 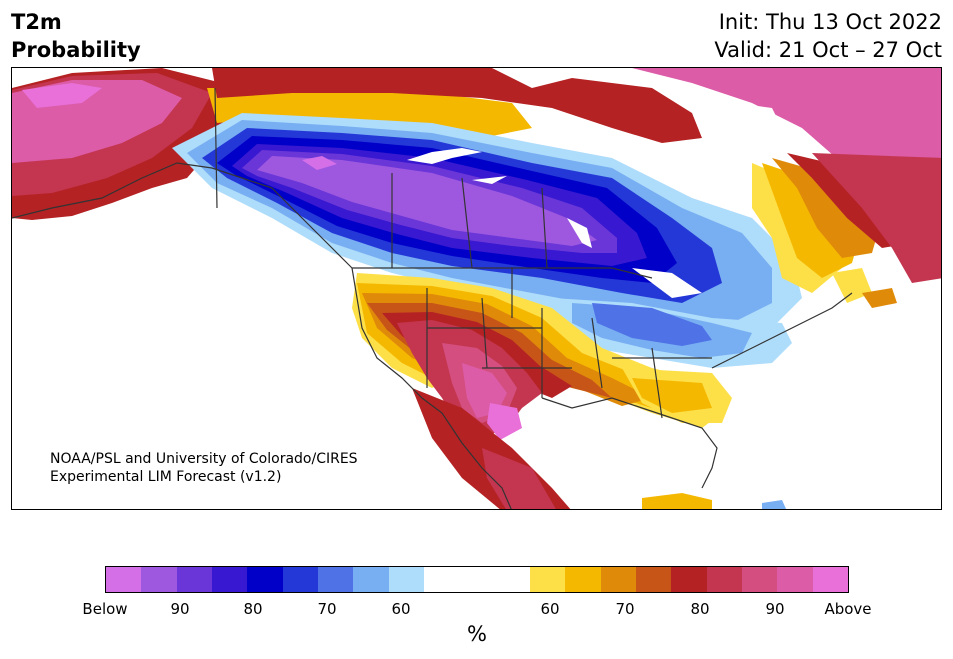 What do you see at coordinates (36, 22) in the screenshot?
I see `title-line-1: T2m` at bounding box center [36, 22].